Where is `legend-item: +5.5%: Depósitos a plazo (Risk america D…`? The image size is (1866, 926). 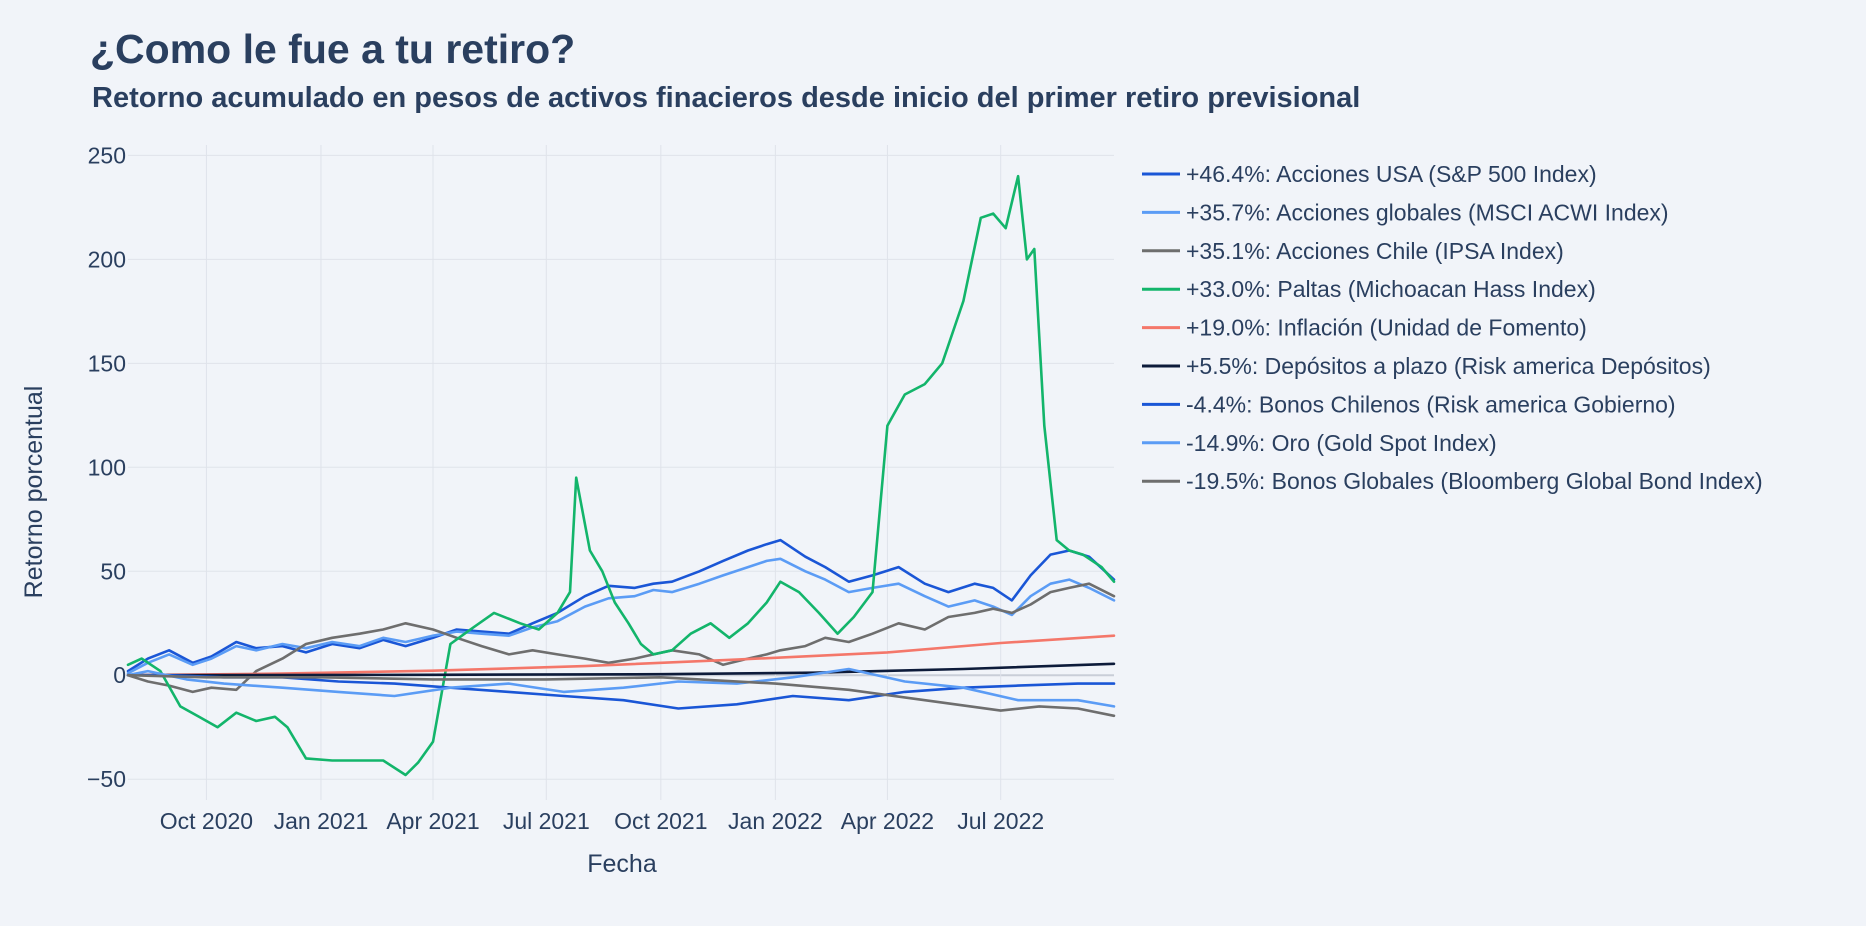 legend-item: +5.5%: Depósitos a plazo (Risk america D… is located at coordinates (1426, 366).